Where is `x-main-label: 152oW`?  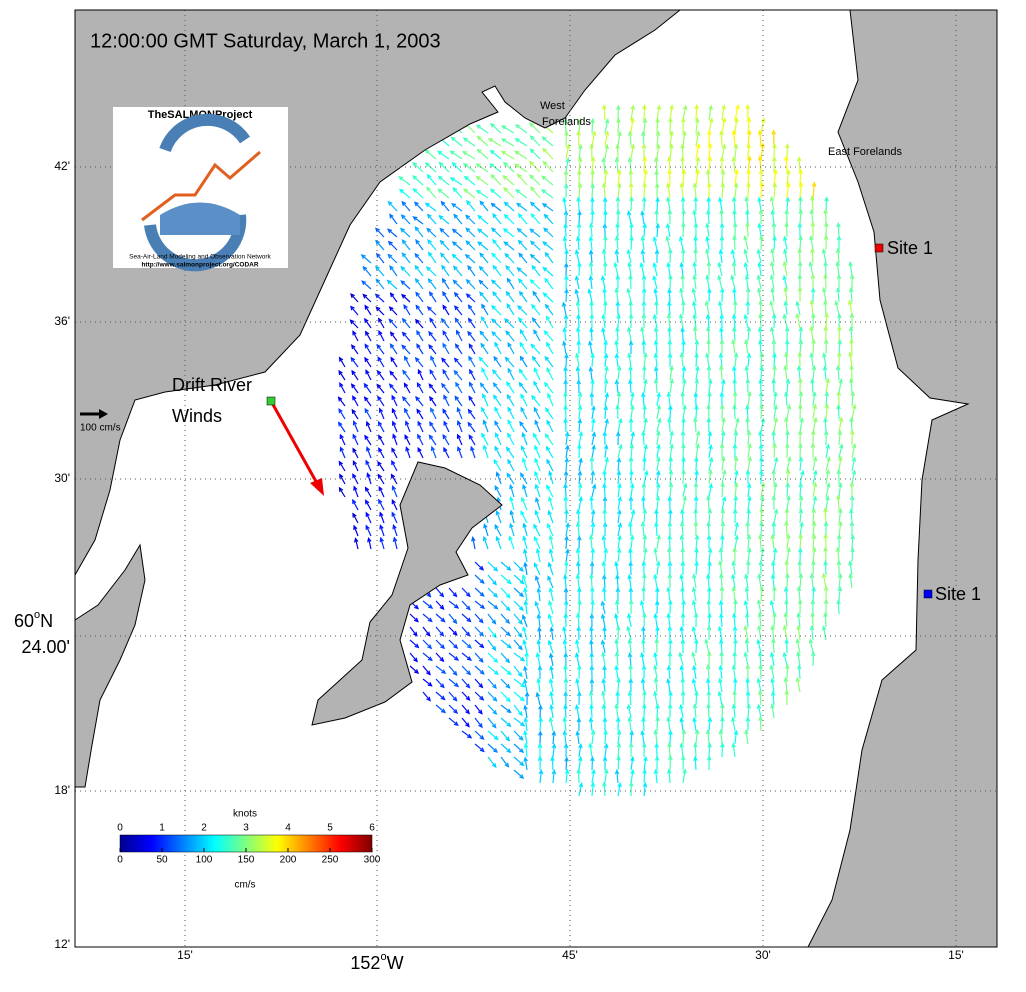
x-main-label: 152oW is located at coordinates (376, 962).